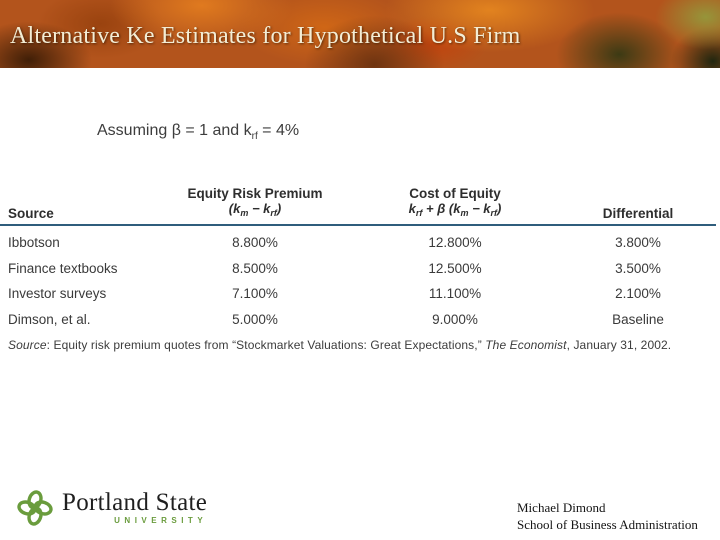 This screenshot has height=540, width=720. I want to click on cell-coe: 11.100%, so click(455, 294).